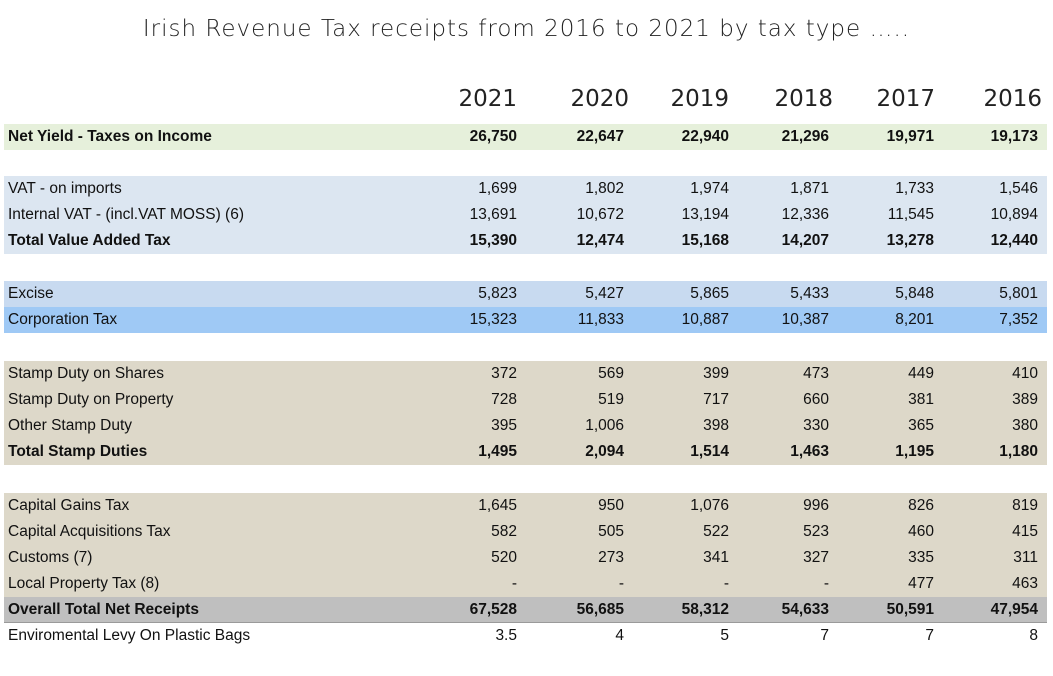 The image size is (1053, 676). I want to click on cell-2021: 5,823, so click(497, 293).